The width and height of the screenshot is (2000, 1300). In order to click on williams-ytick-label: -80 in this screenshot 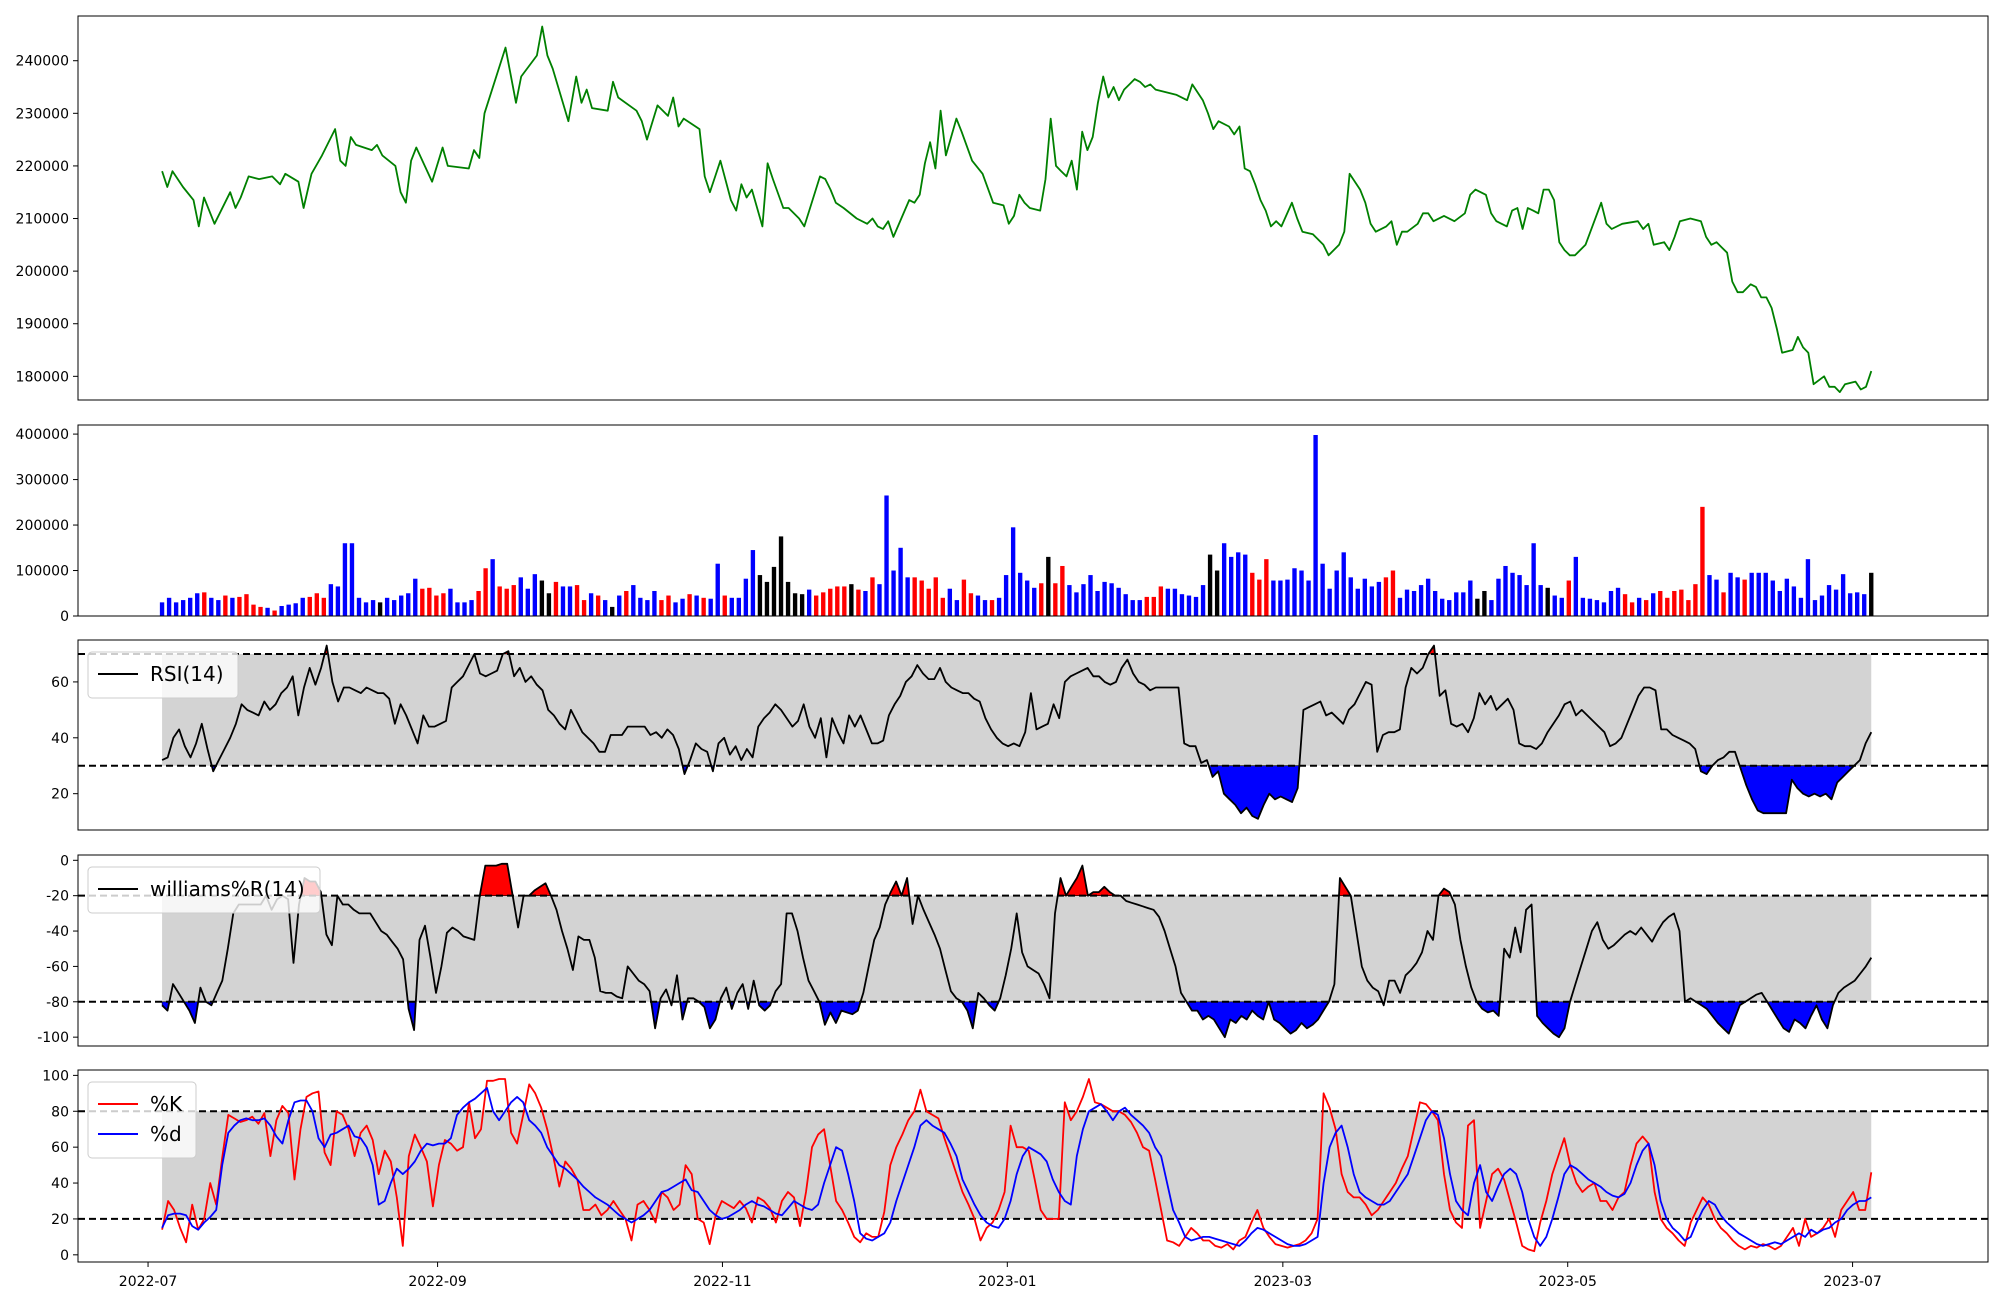, I will do `click(57, 1003)`.